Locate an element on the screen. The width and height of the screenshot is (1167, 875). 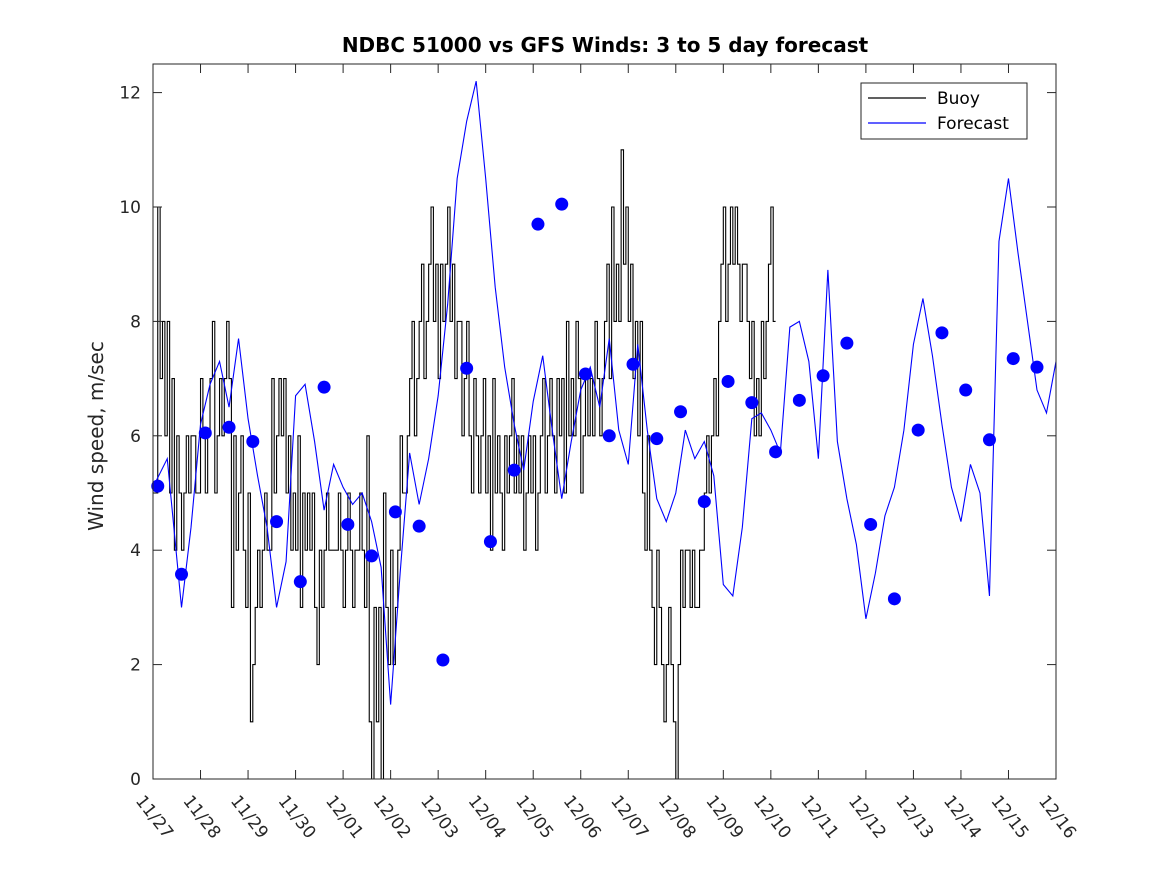
y-tick-label: 10 is located at coordinates (130, 208).